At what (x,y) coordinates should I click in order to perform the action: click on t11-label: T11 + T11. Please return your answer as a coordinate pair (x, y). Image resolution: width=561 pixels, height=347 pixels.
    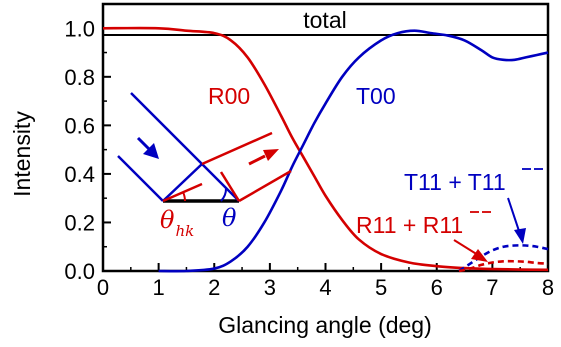
    Looking at the image, I should click on (455, 182).